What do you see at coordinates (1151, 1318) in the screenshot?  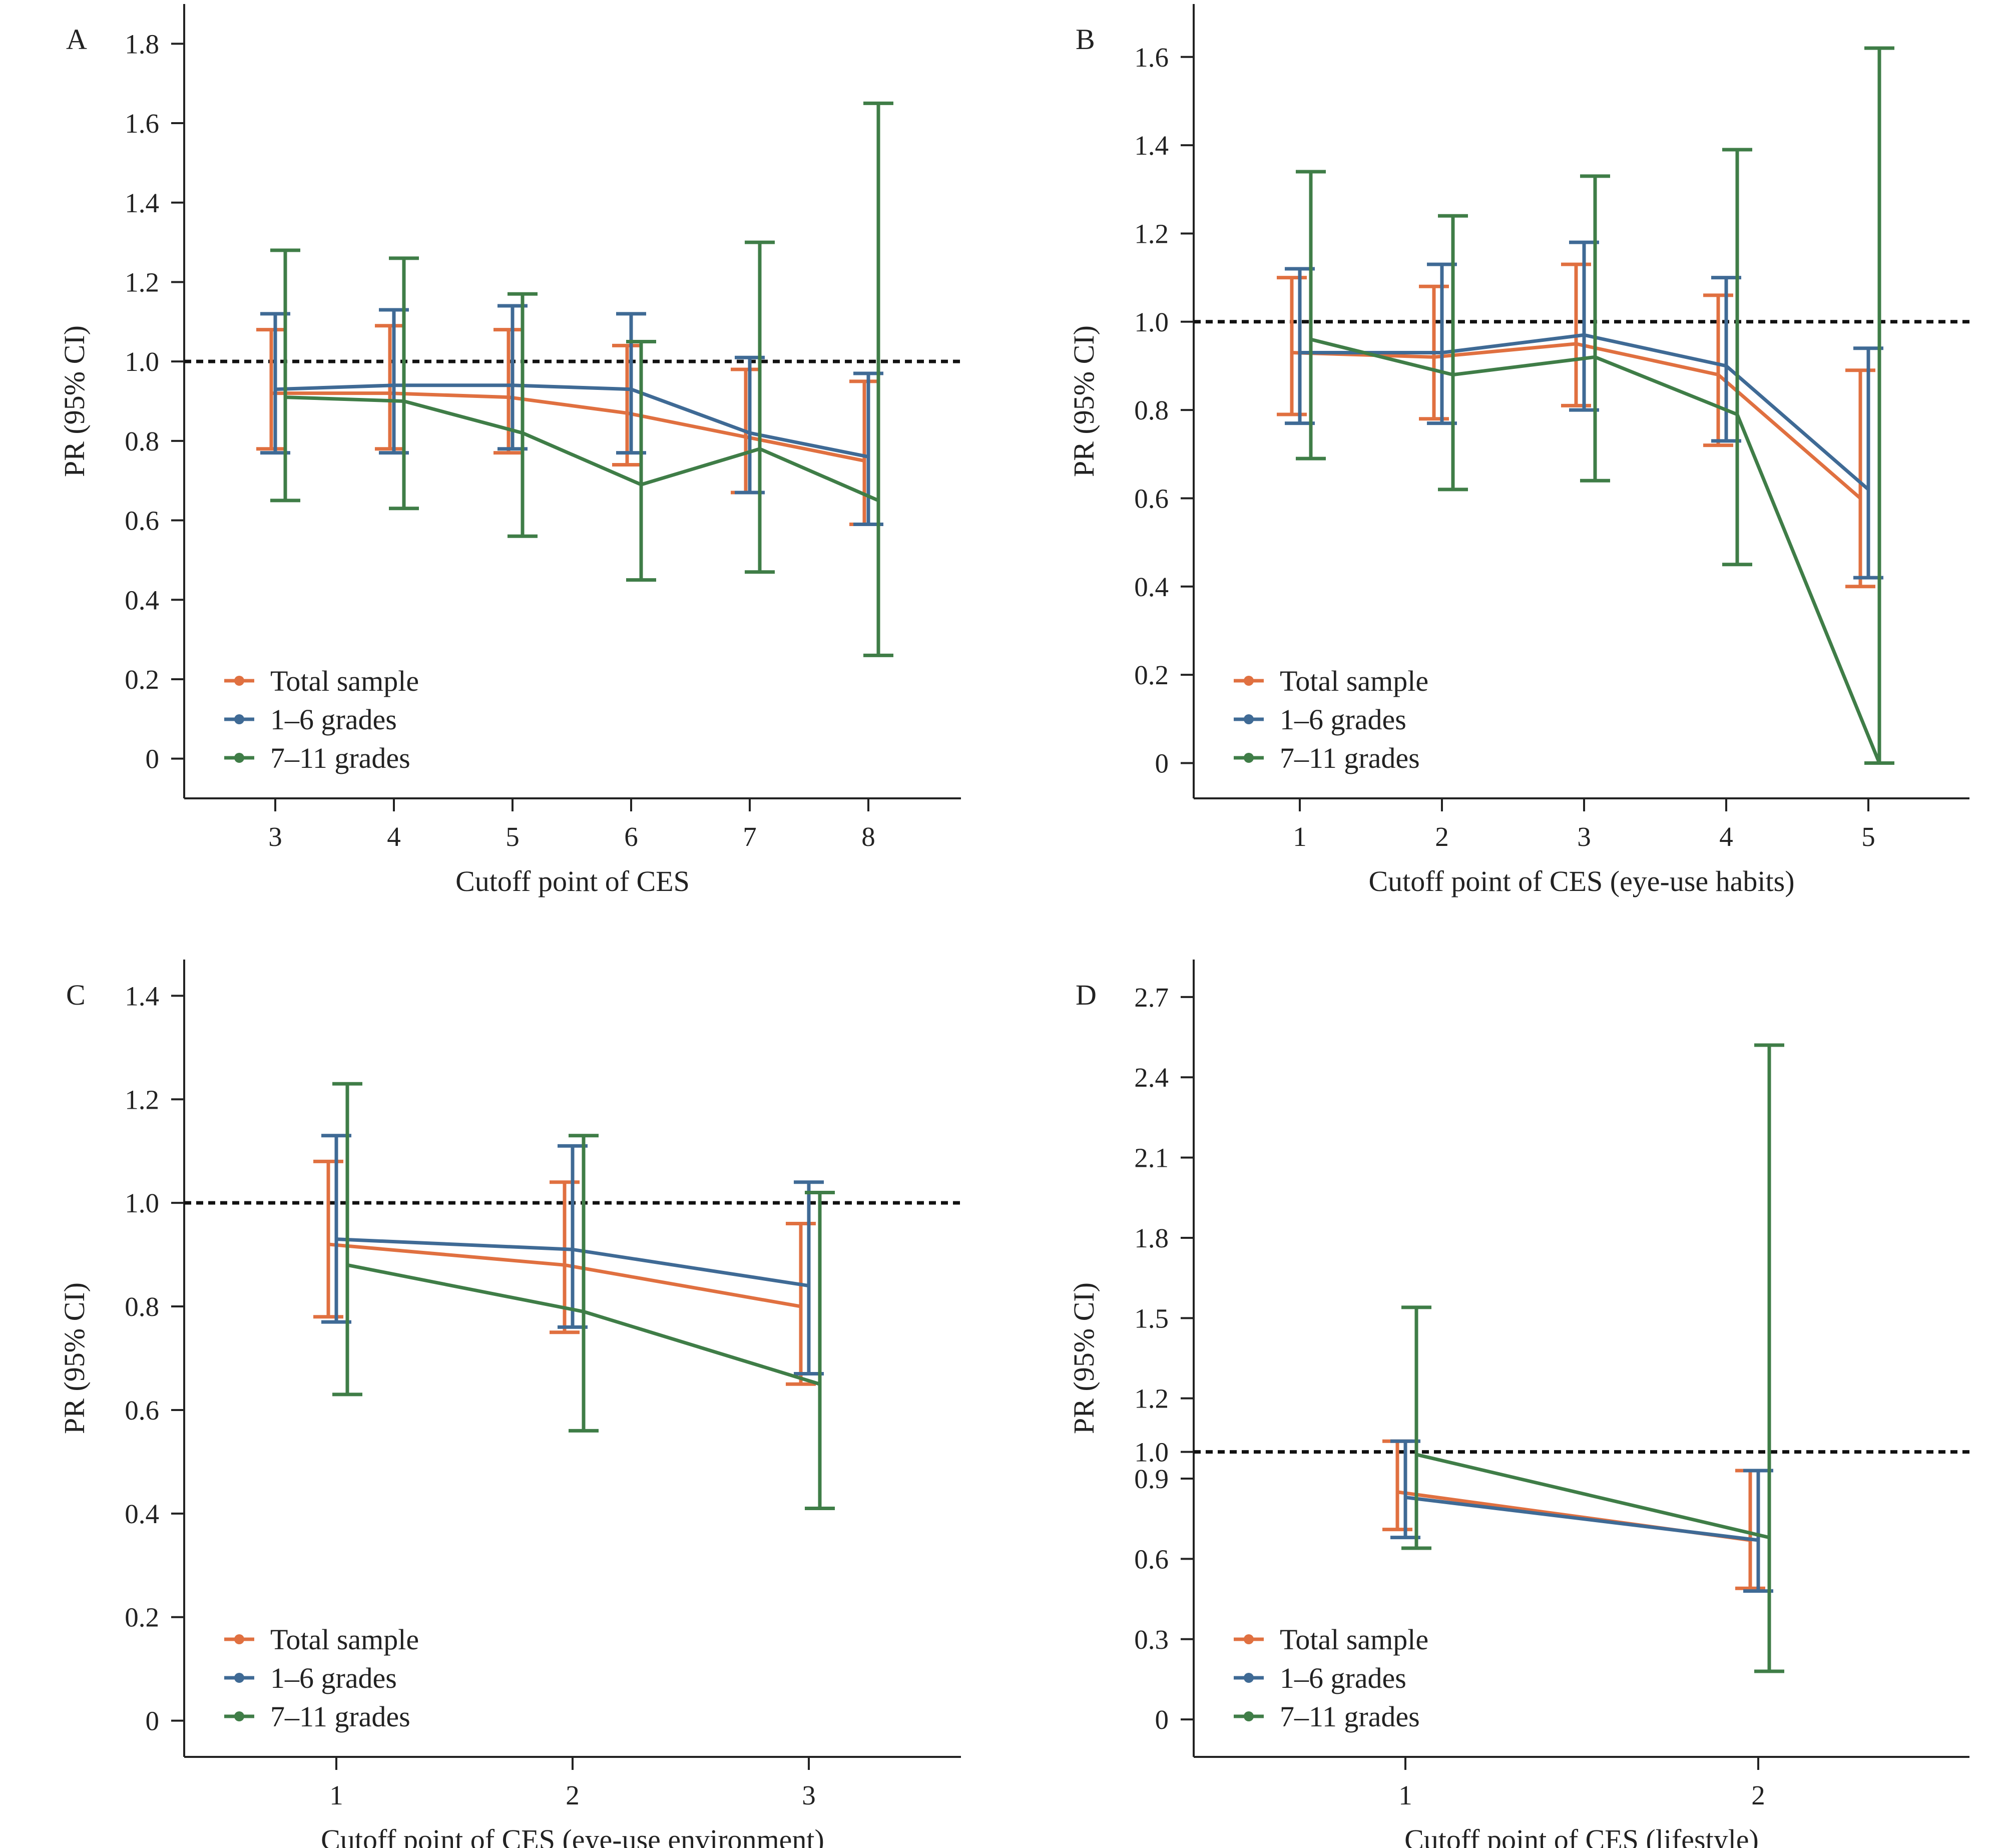 I see `y-tick-label: 1.5` at bounding box center [1151, 1318].